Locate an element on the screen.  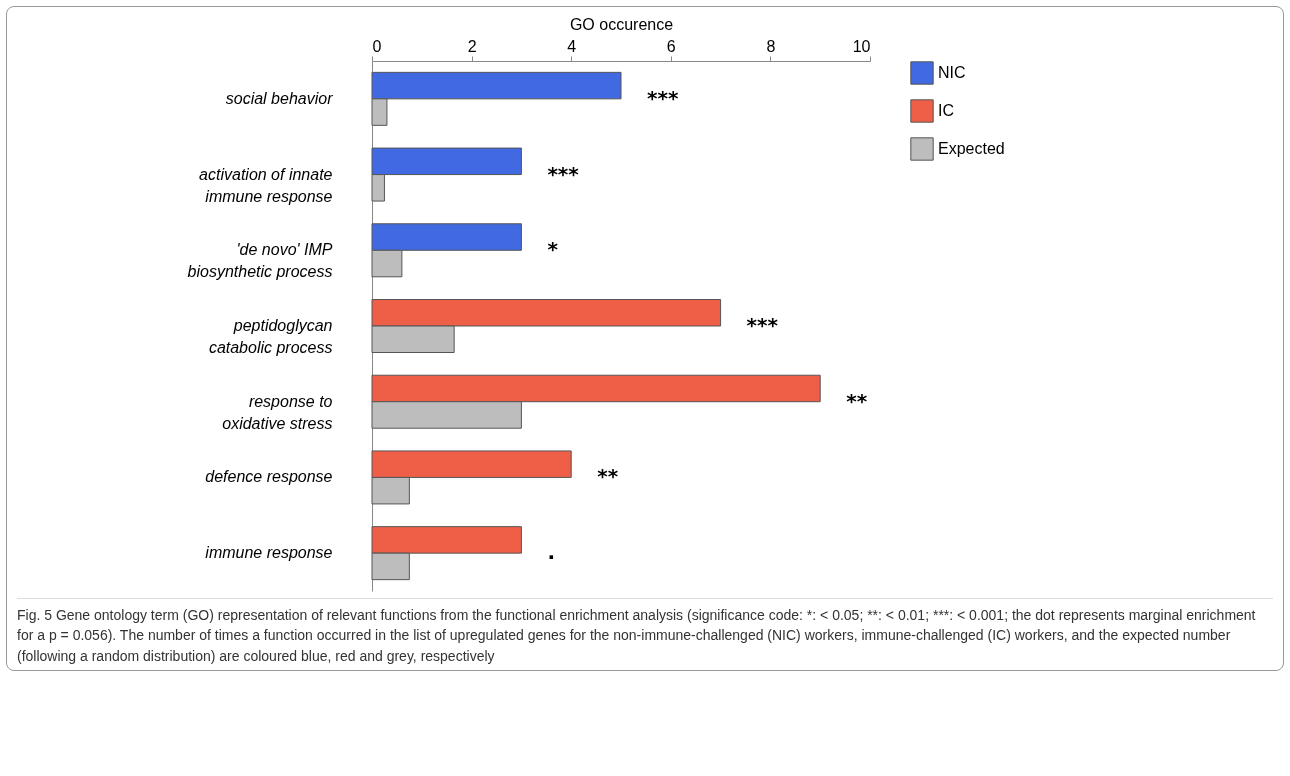
y-tick-label: response to oxidative stress is located at coordinates (277, 412).